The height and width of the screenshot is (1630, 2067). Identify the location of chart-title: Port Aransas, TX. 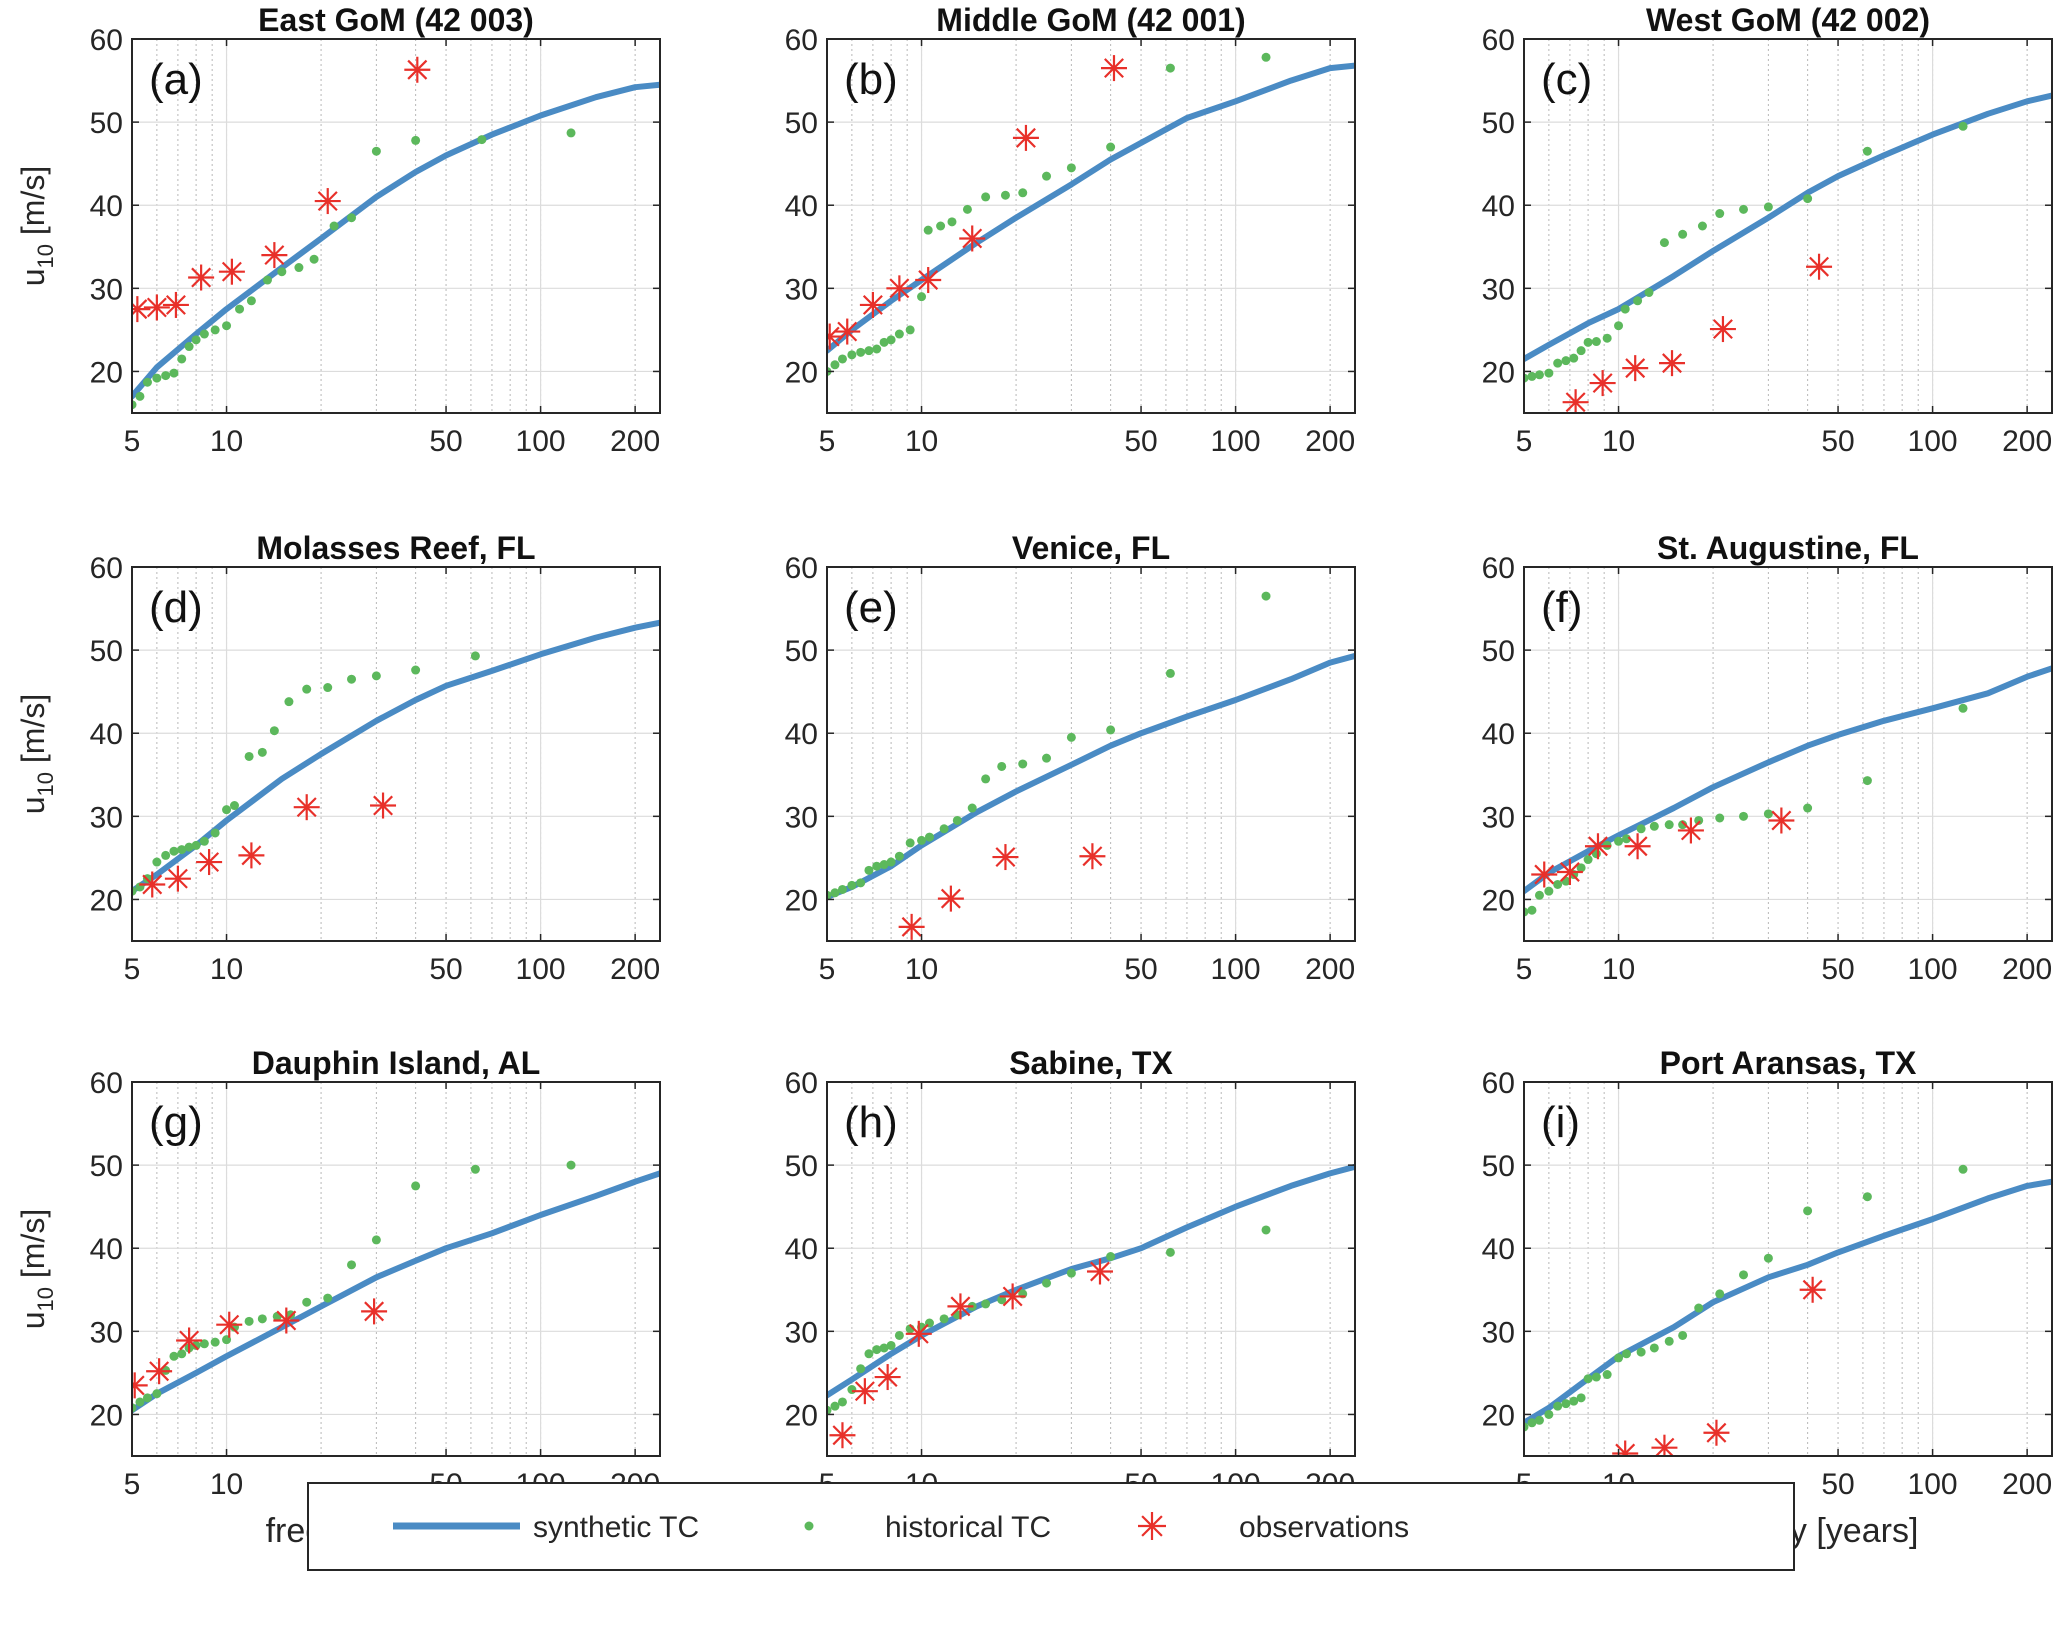
(1788, 1063).